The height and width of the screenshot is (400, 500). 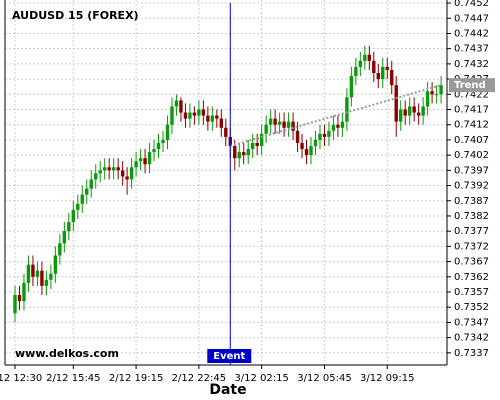 What do you see at coordinates (73, 378) in the screenshot?
I see `x-tick-label: 2/12 15:45` at bounding box center [73, 378].